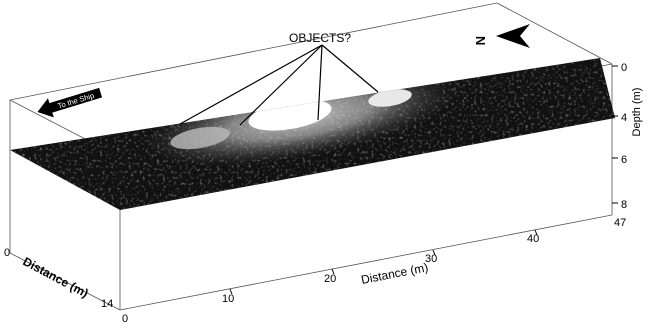 The image size is (648, 333). I want to click on north-letter: N, so click(480, 40).